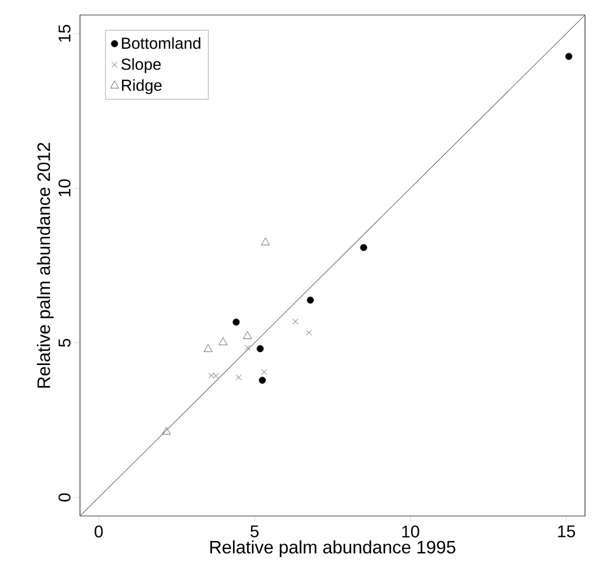 Image resolution: width=609 pixels, height=575 pixels. Describe the element at coordinates (64, 33) in the screenshot. I see `y-tick-label: 15` at that location.